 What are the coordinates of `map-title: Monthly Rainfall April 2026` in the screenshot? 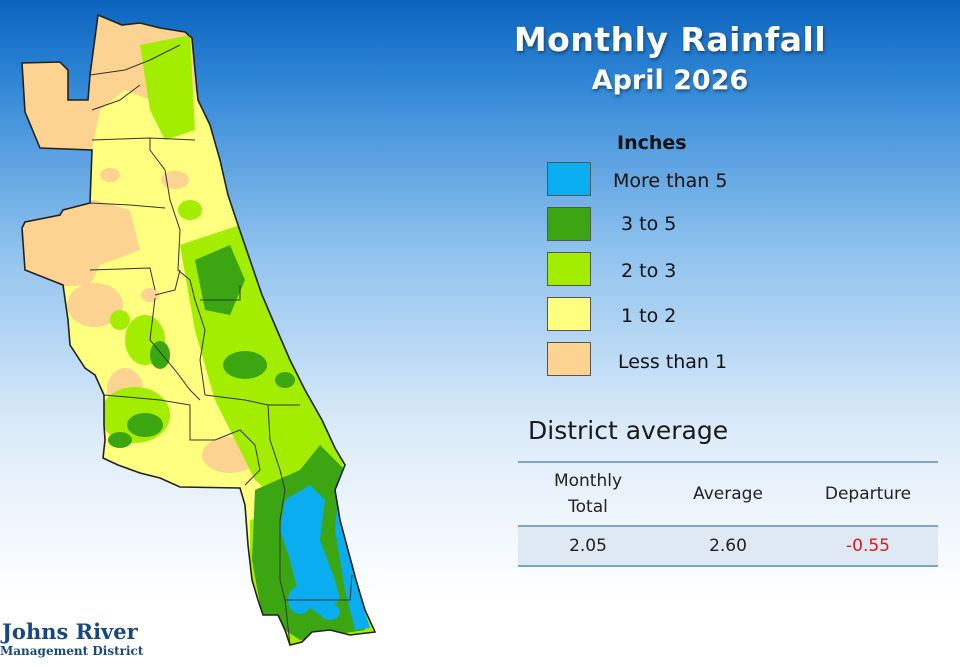 It's located at (670, 58).